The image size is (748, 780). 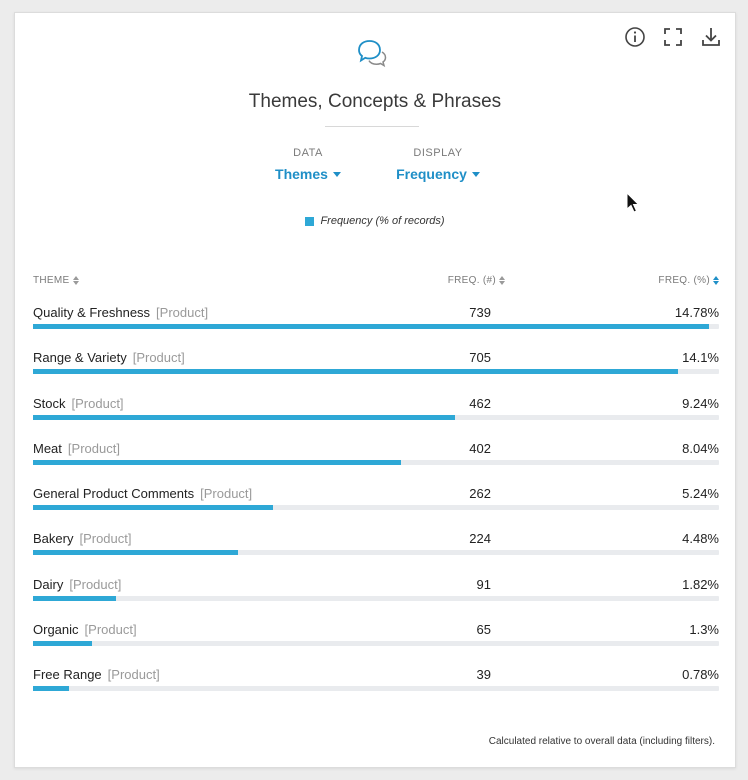 What do you see at coordinates (711, 37) in the screenshot?
I see `download-icon` at bounding box center [711, 37].